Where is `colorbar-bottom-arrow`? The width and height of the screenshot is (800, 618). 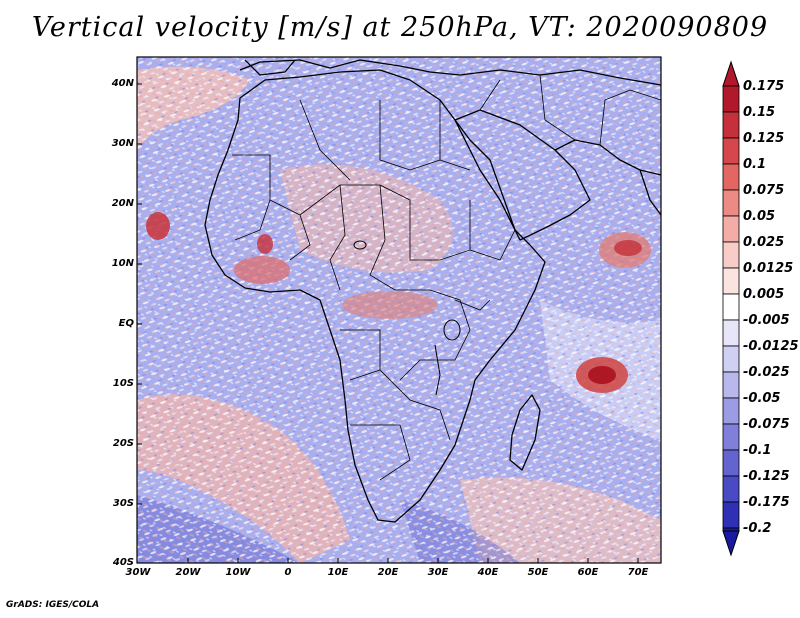 colorbar-bottom-arrow is located at coordinates (731, 543).